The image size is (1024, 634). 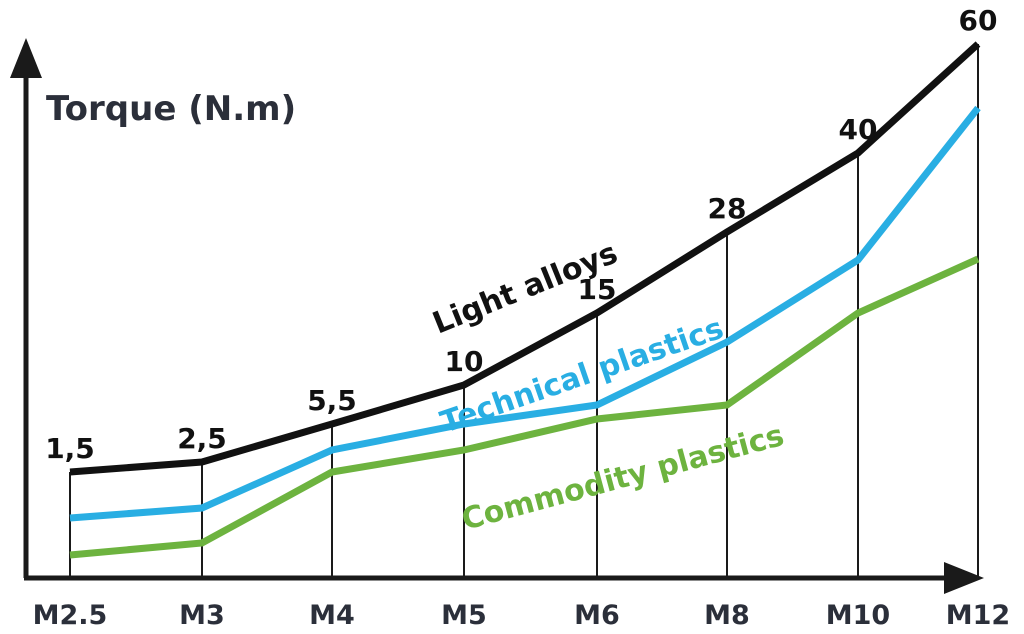 What do you see at coordinates (597, 289) in the screenshot?
I see `data-label-m6: 15` at bounding box center [597, 289].